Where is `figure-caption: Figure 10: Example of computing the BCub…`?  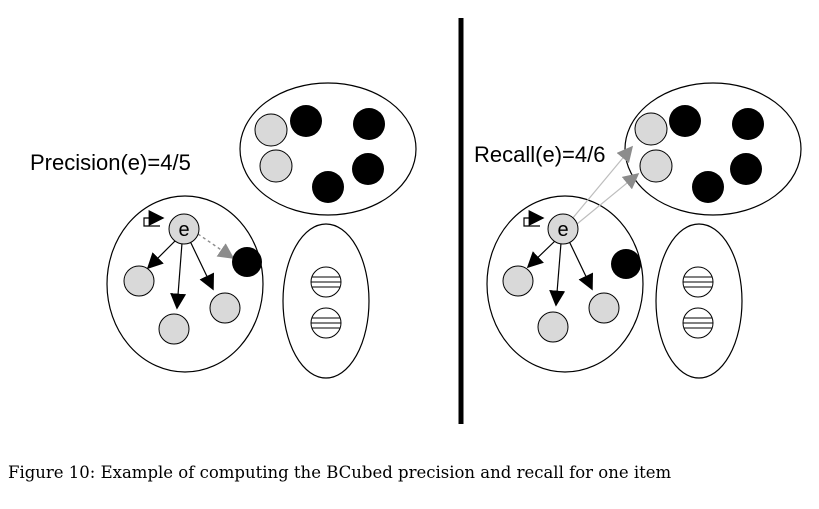
figure-caption: Figure 10: Example of computing the BCub… is located at coordinates (340, 472).